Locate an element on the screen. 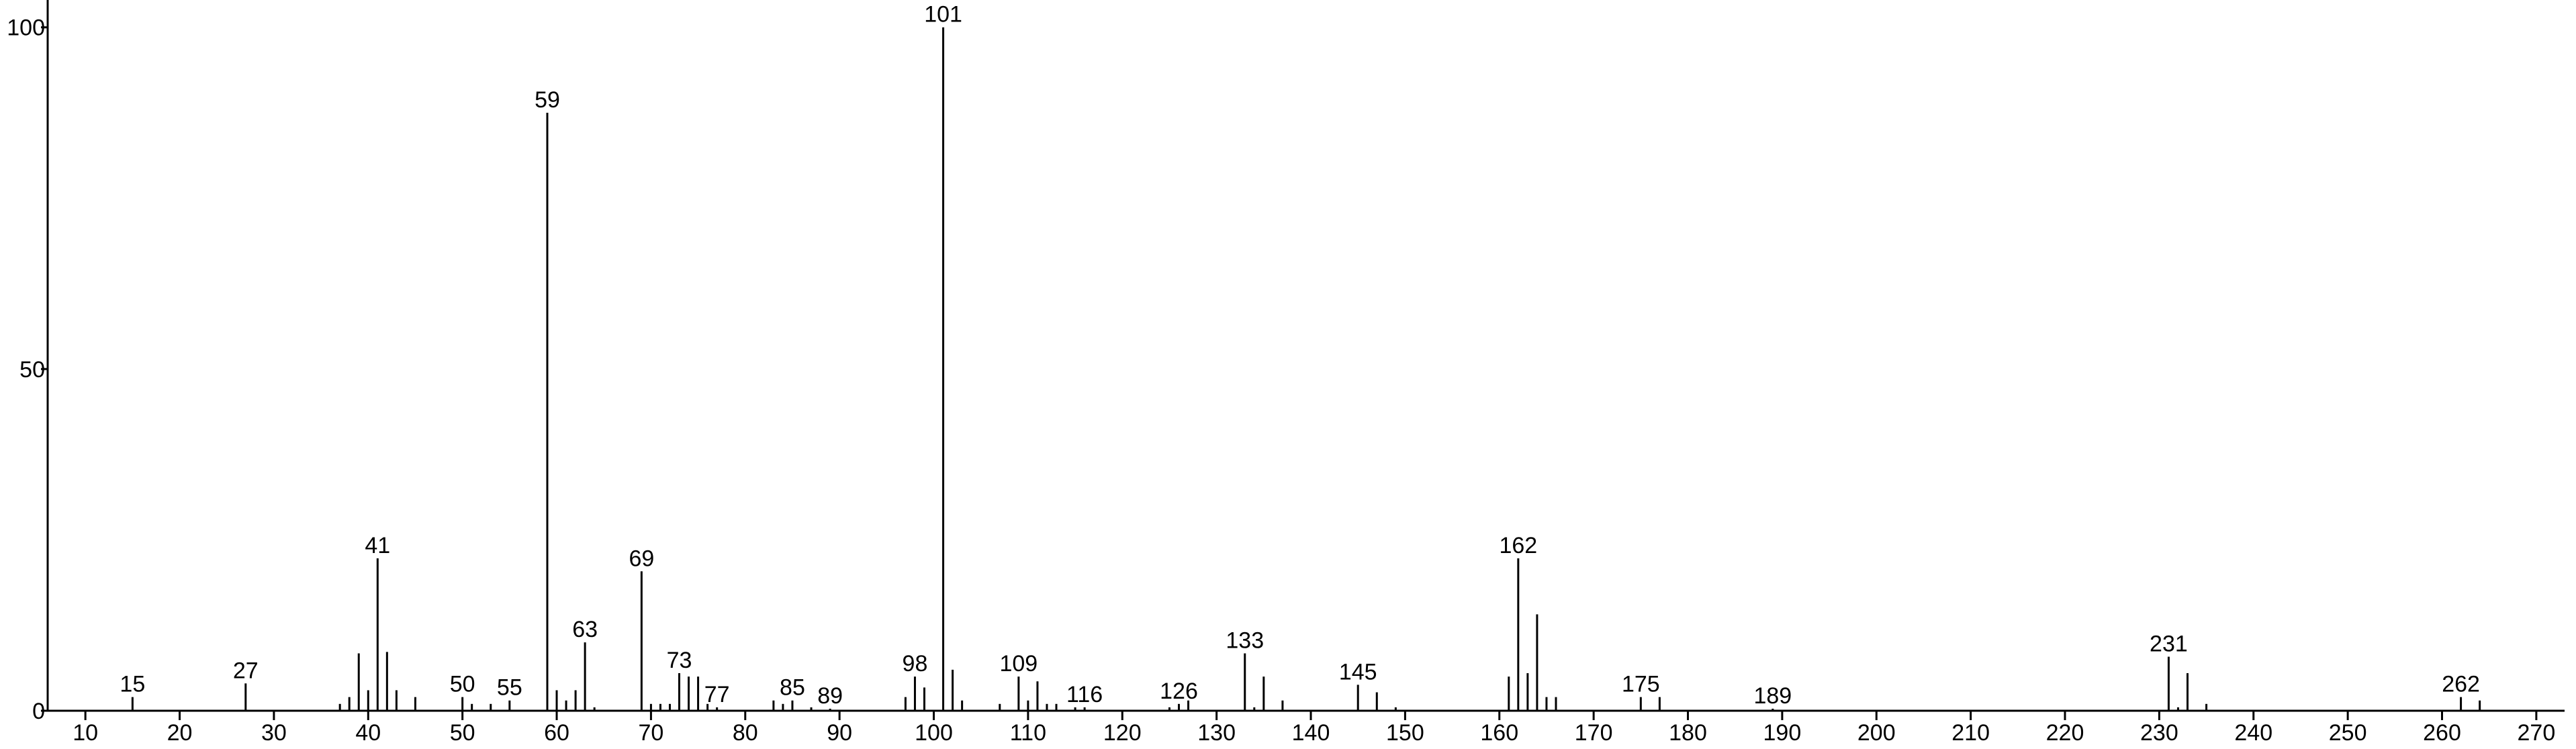  x-tick-label: 220 is located at coordinates (2065, 733).